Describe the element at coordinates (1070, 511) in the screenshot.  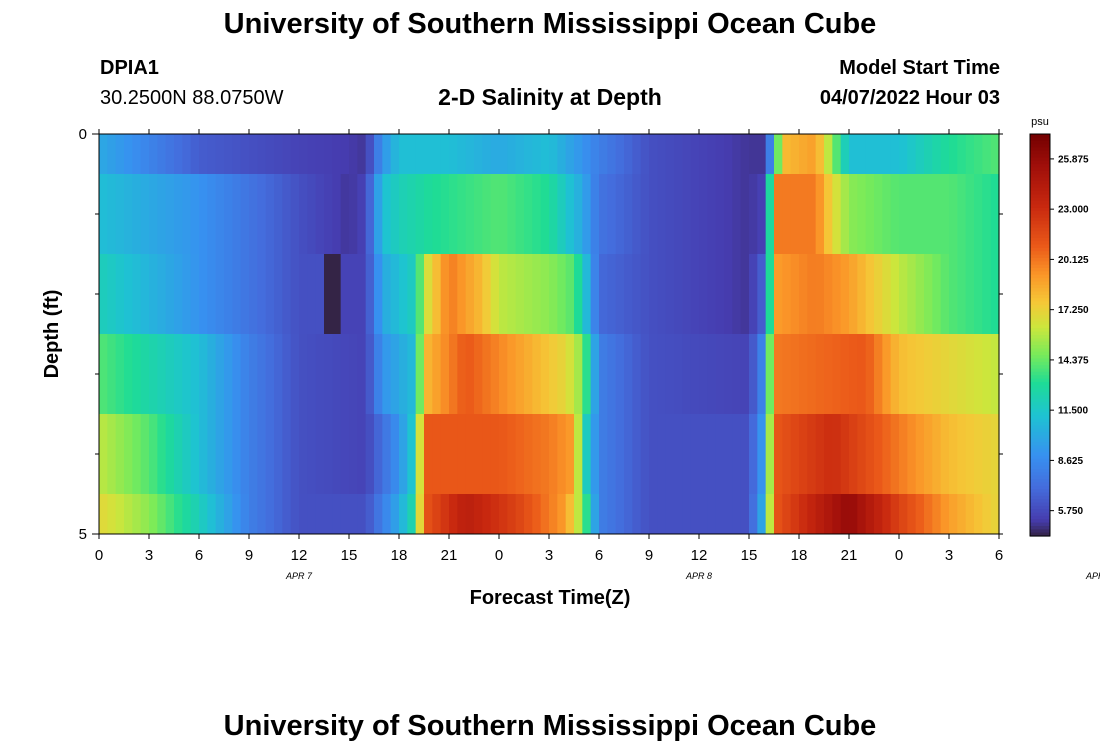
I see `colorbar-tick-label: 5.750` at that location.